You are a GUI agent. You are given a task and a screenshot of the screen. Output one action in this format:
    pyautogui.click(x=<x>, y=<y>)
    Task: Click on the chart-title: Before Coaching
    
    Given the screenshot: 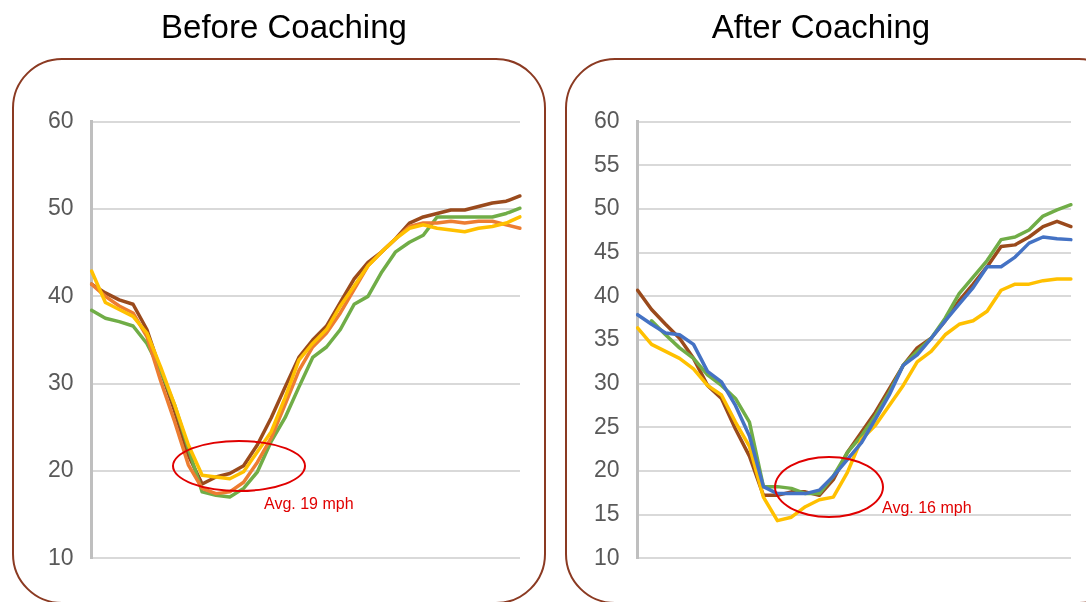 What is the action you would take?
    pyautogui.click(x=284, y=27)
    